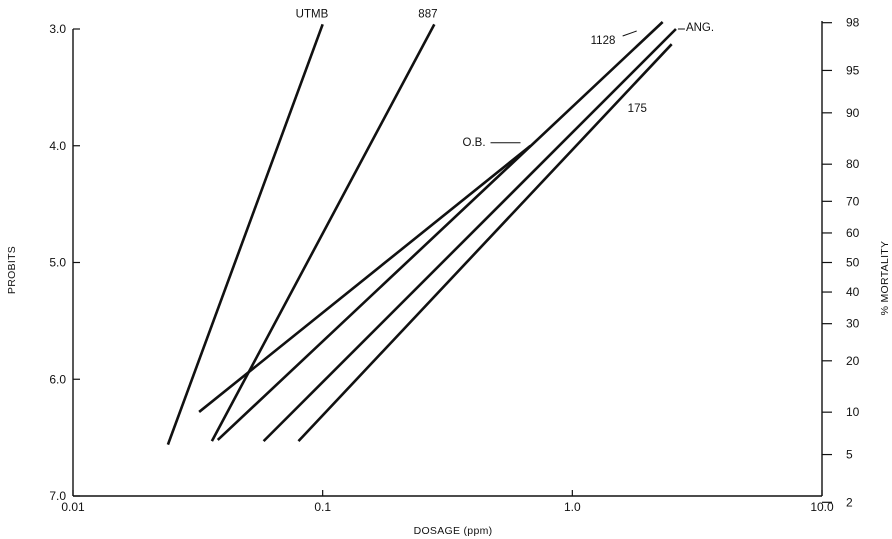  Describe the element at coordinates (849, 502) in the screenshot. I see `y2-tick-label: 2` at that location.